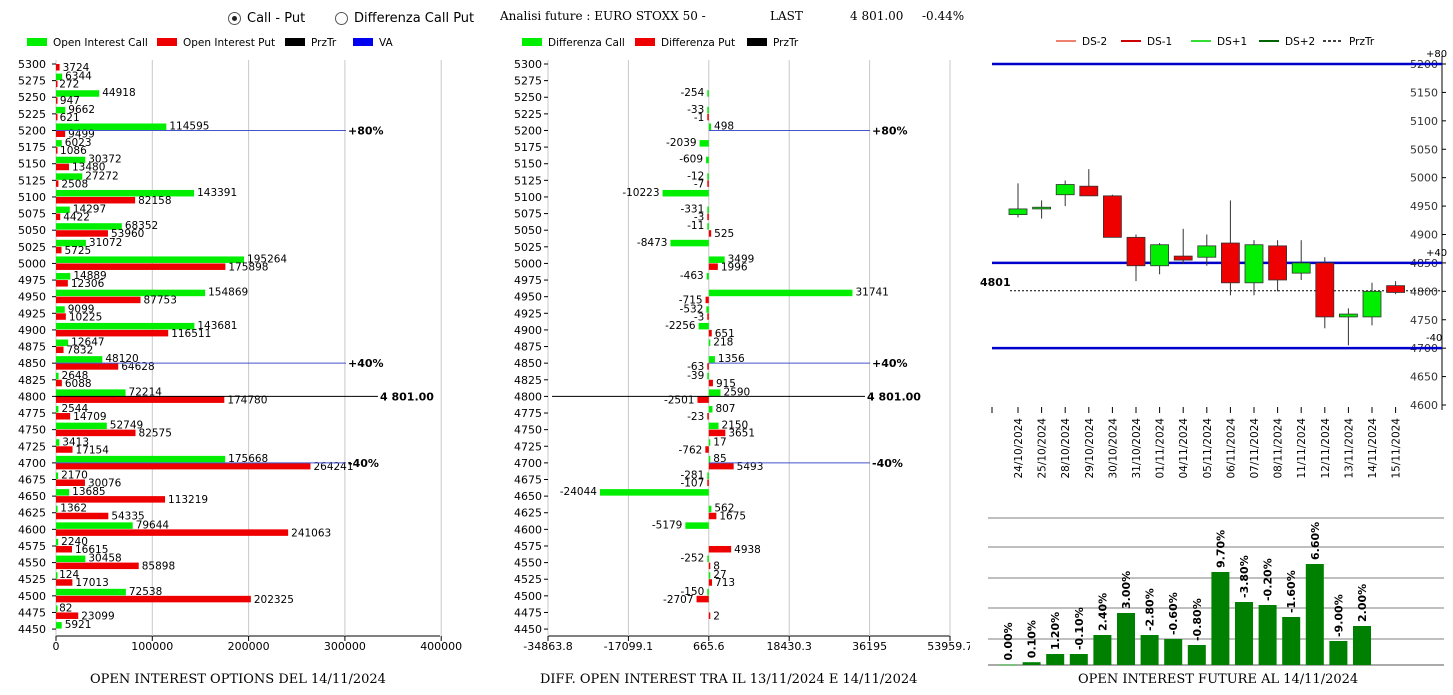 This screenshot has width=1453, height=695. I want to click on strike-label: 5050, so click(528, 230).